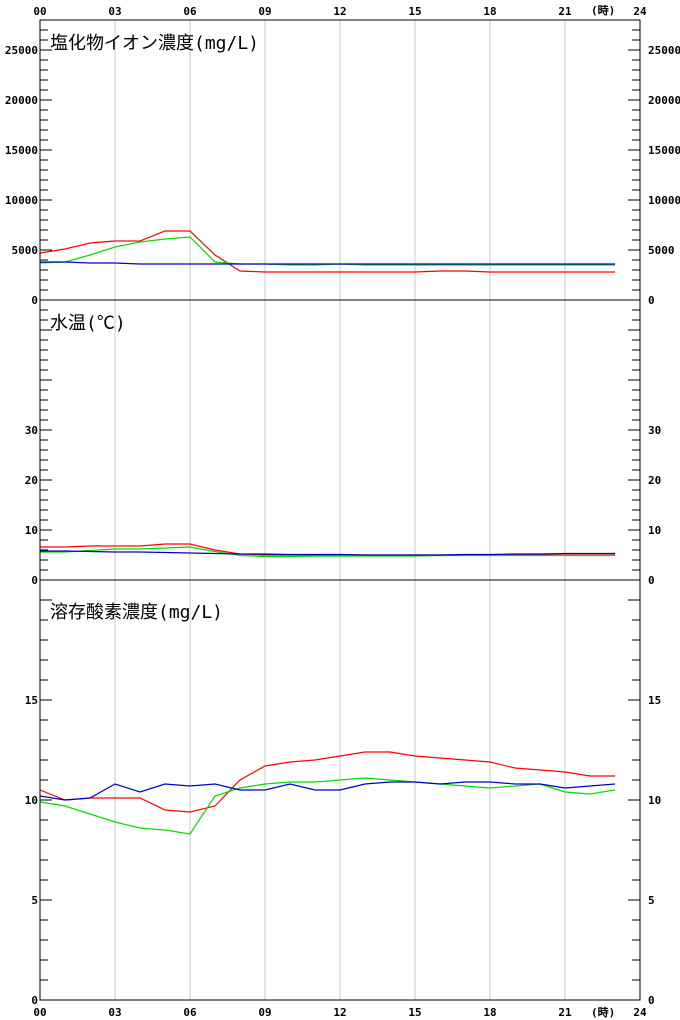 This screenshot has height=1020, width=680. I want to click on dissolved-oxygen-panel-title: 溶存酸素濃度(mg/L), so click(136, 612).